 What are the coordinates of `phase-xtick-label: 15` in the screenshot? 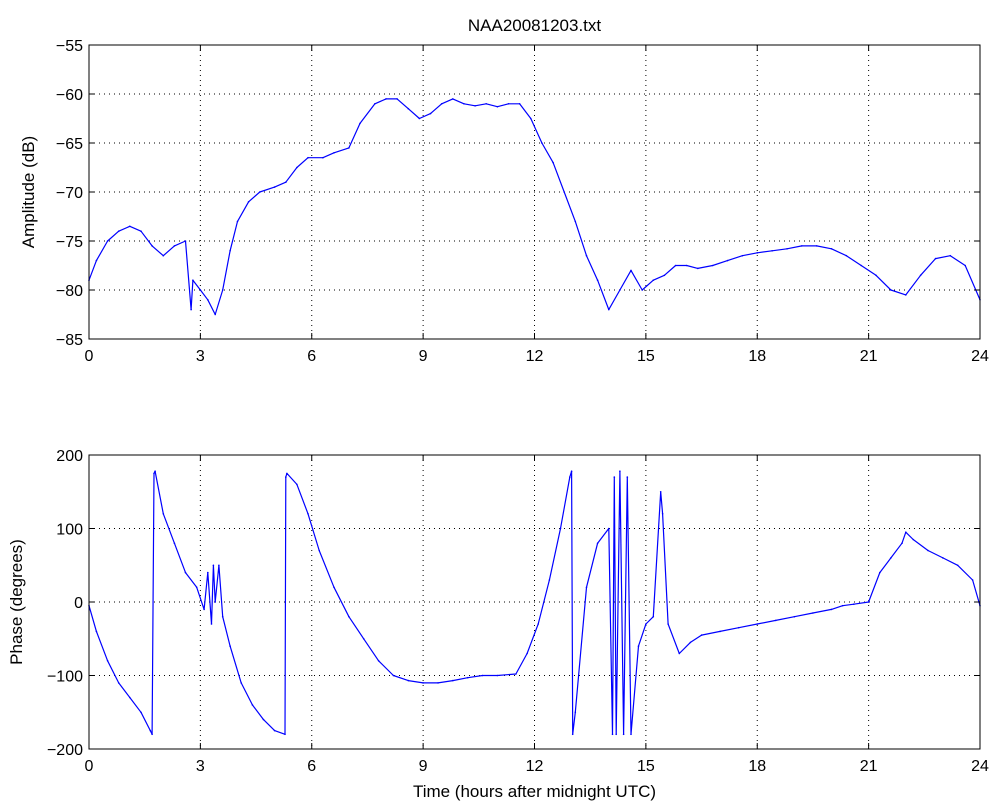 It's located at (646, 766).